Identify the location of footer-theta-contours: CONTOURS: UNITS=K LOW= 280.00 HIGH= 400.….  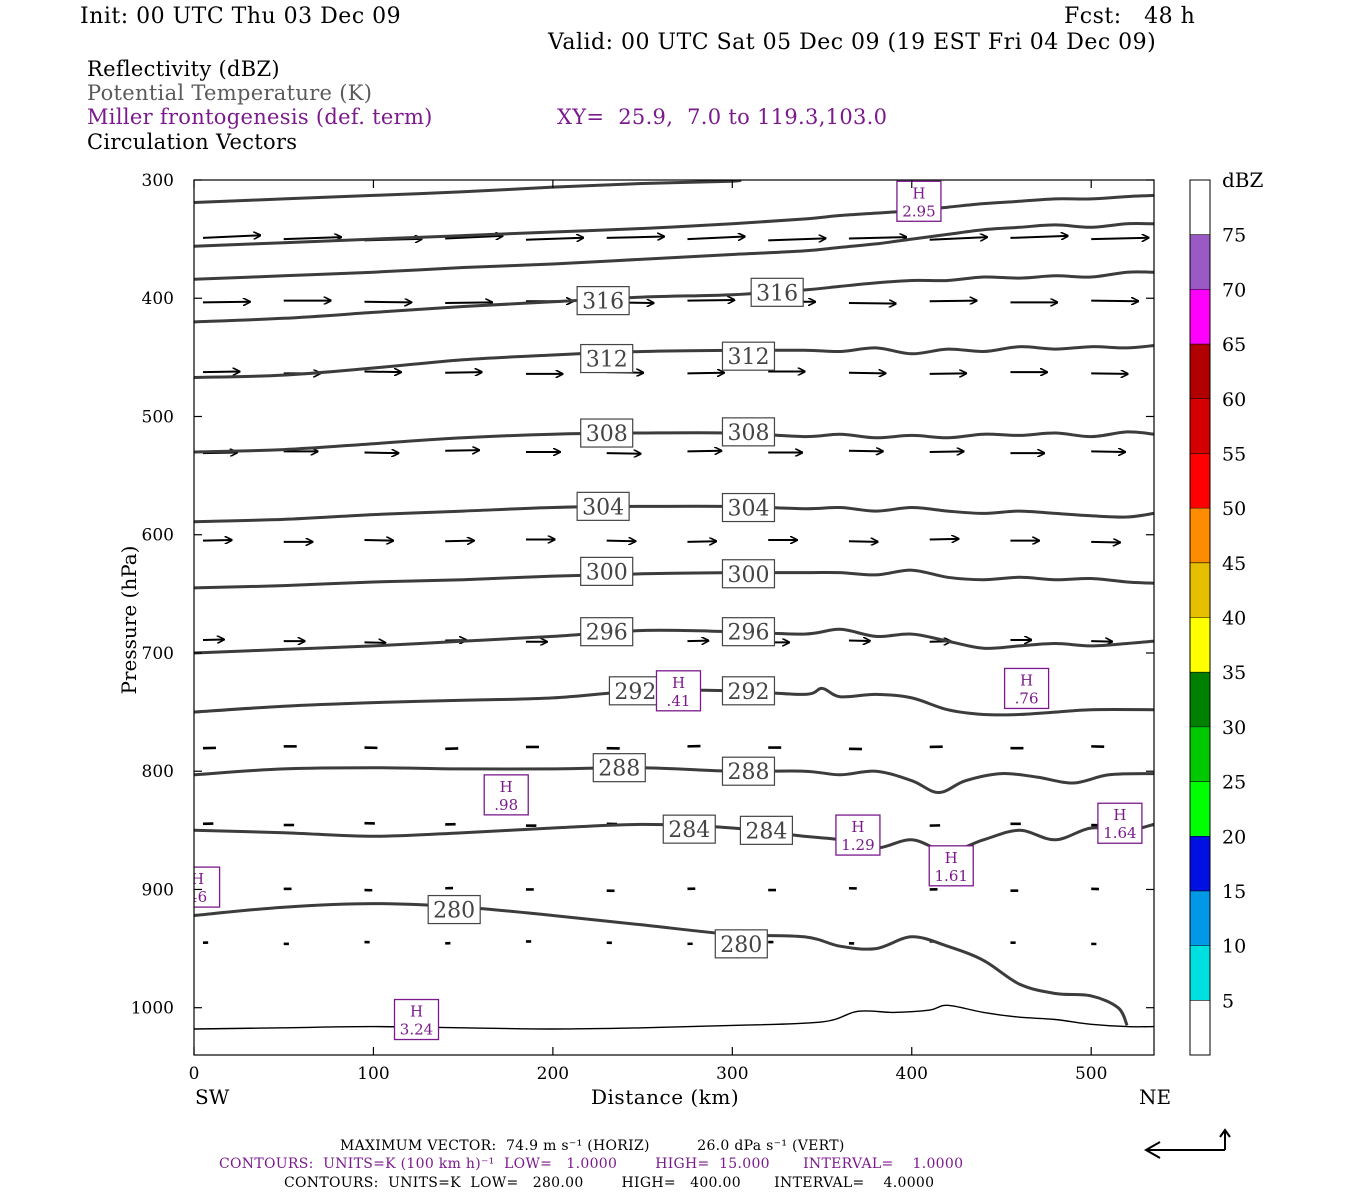
(609, 1183).